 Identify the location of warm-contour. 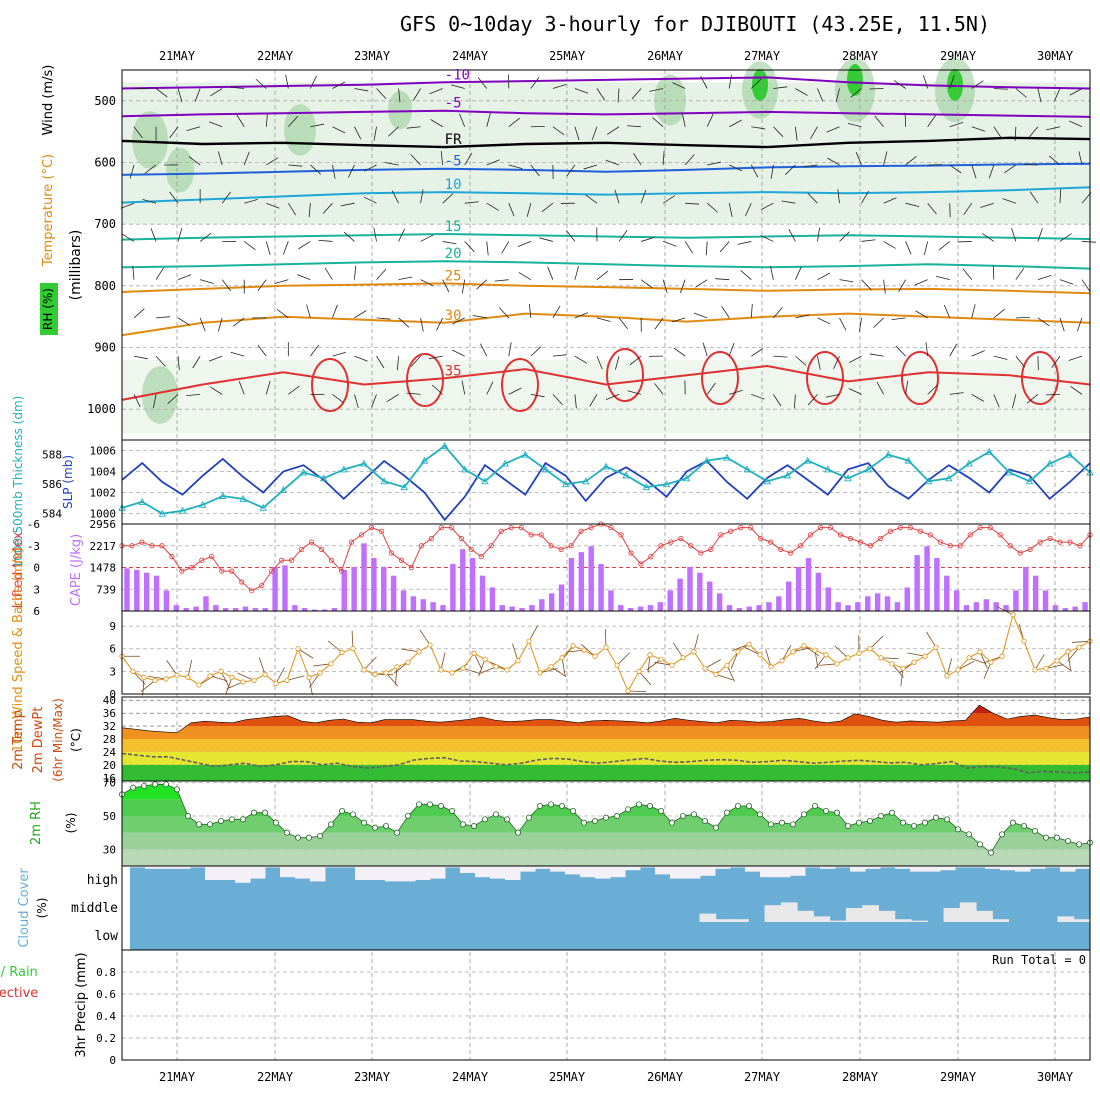
(720, 378).